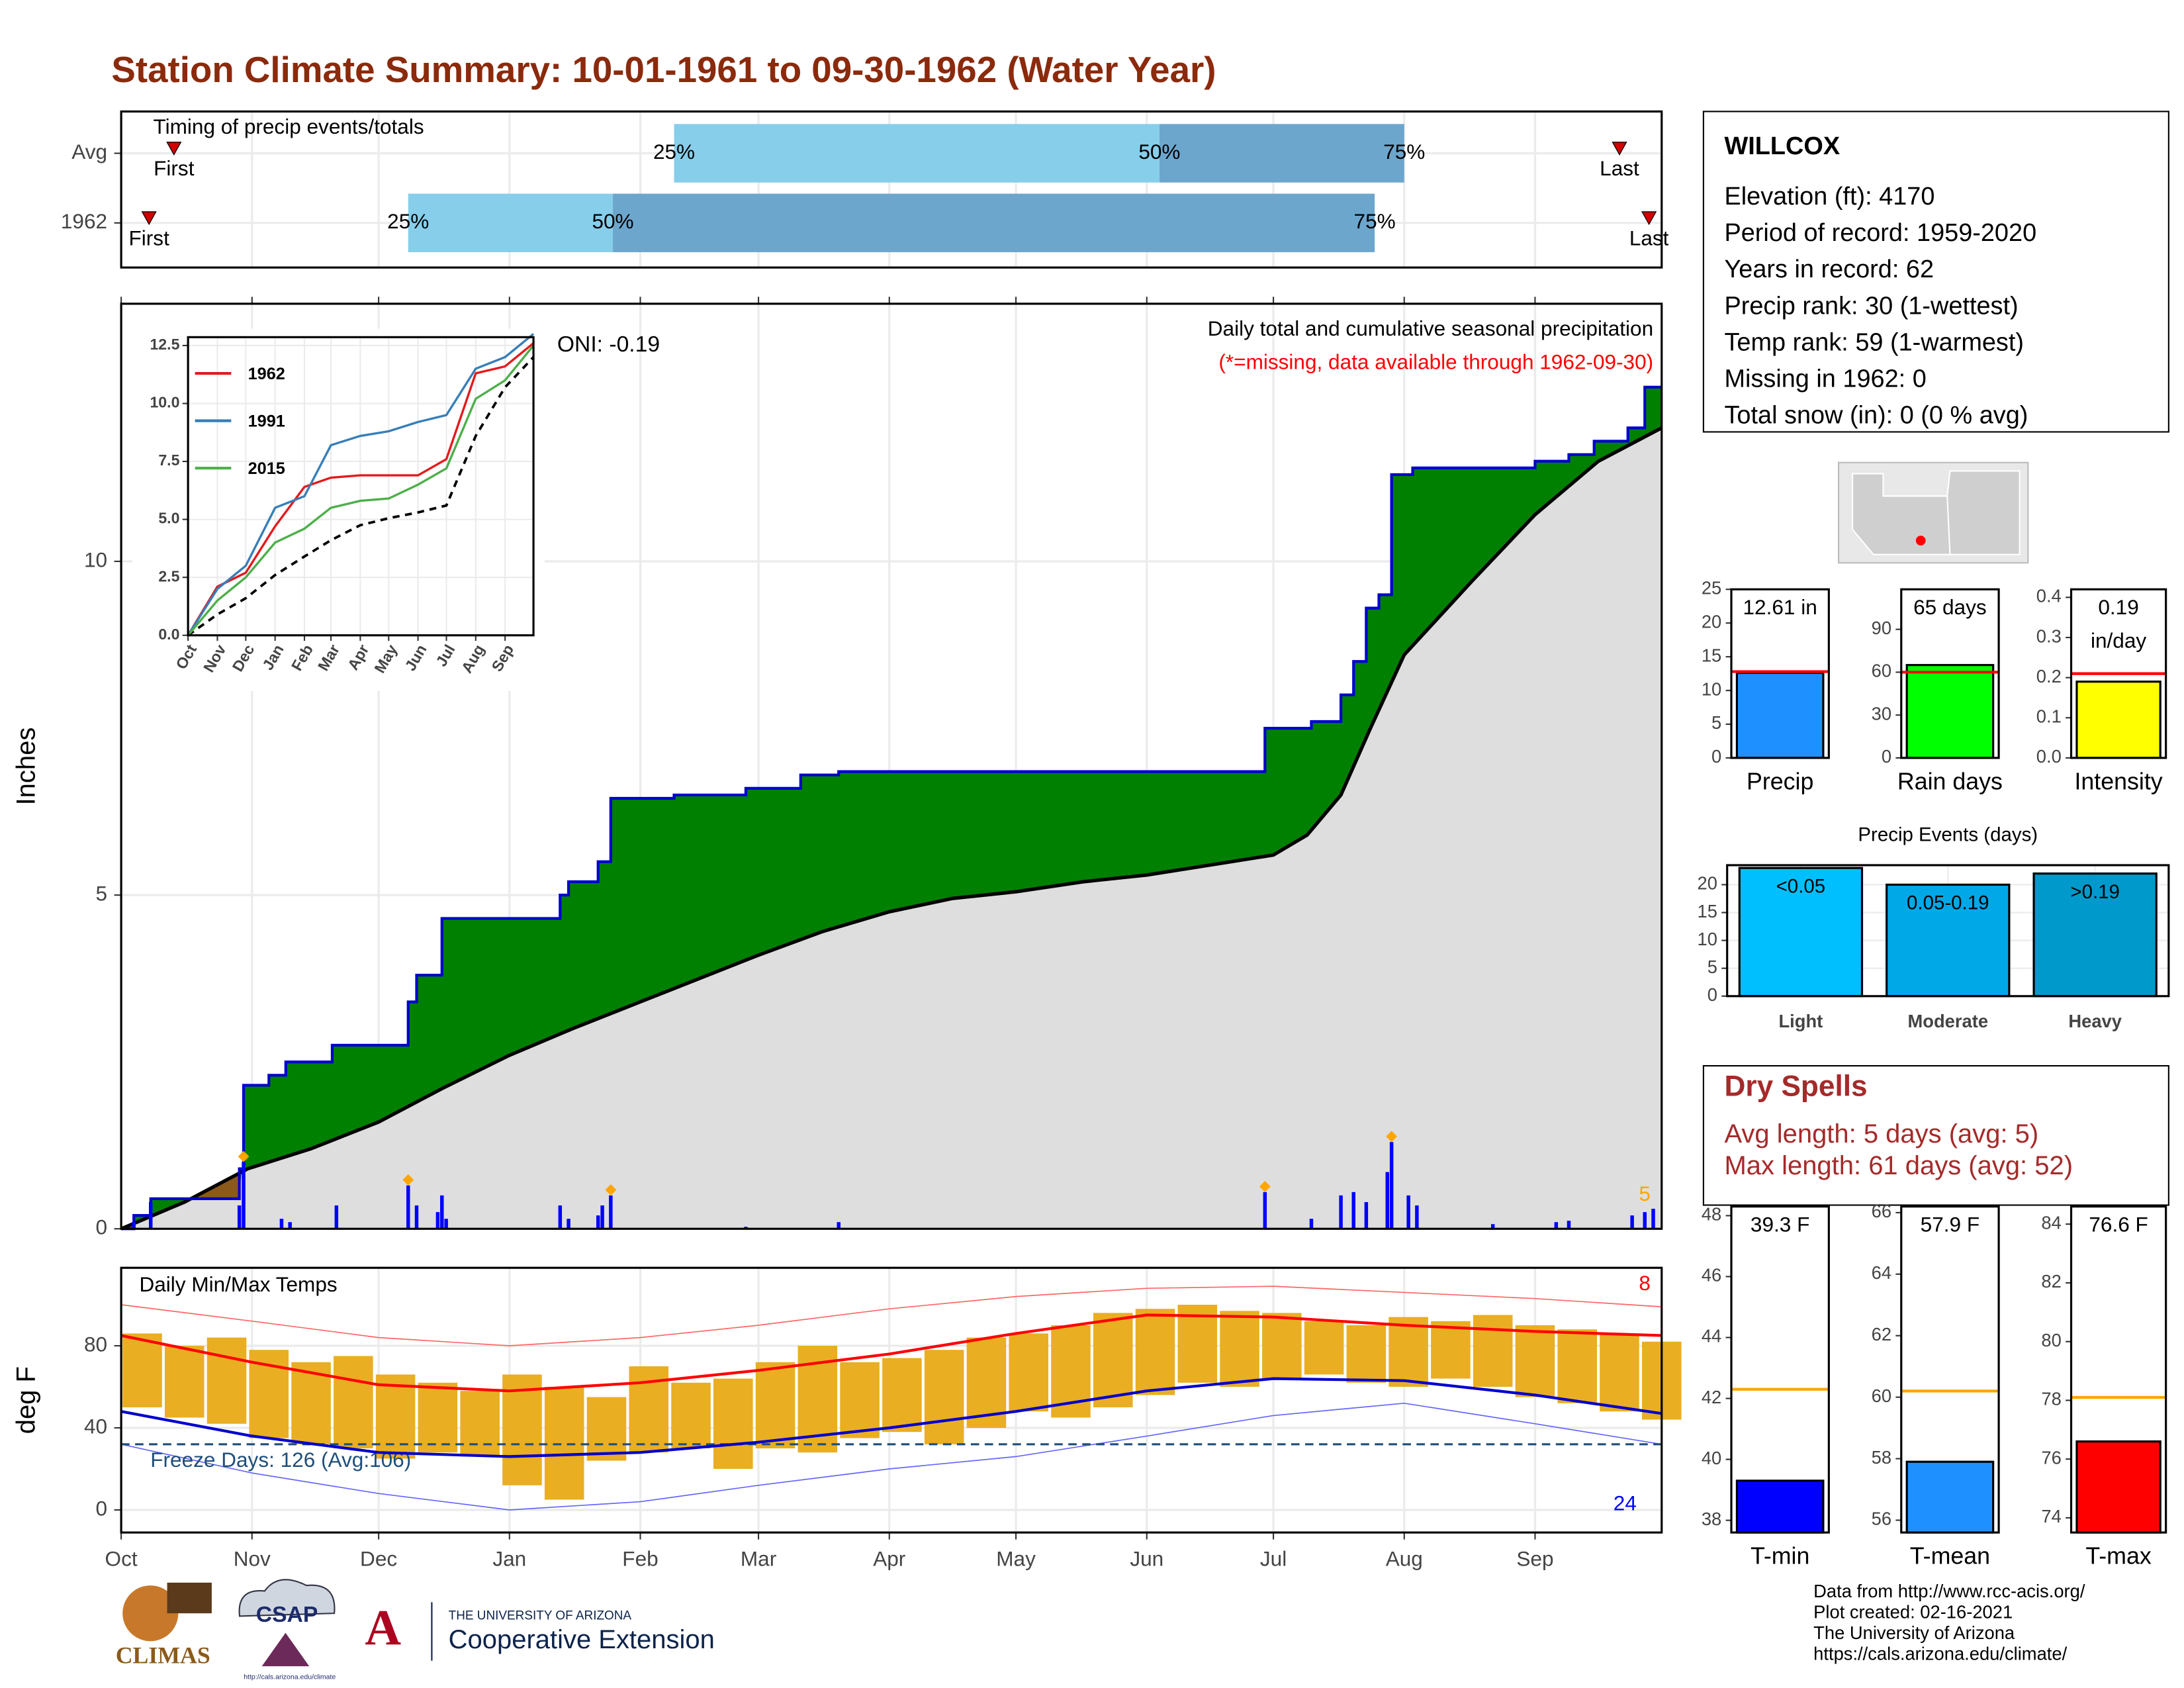  What do you see at coordinates (150, 1614) in the screenshot?
I see `climas-sun` at bounding box center [150, 1614].